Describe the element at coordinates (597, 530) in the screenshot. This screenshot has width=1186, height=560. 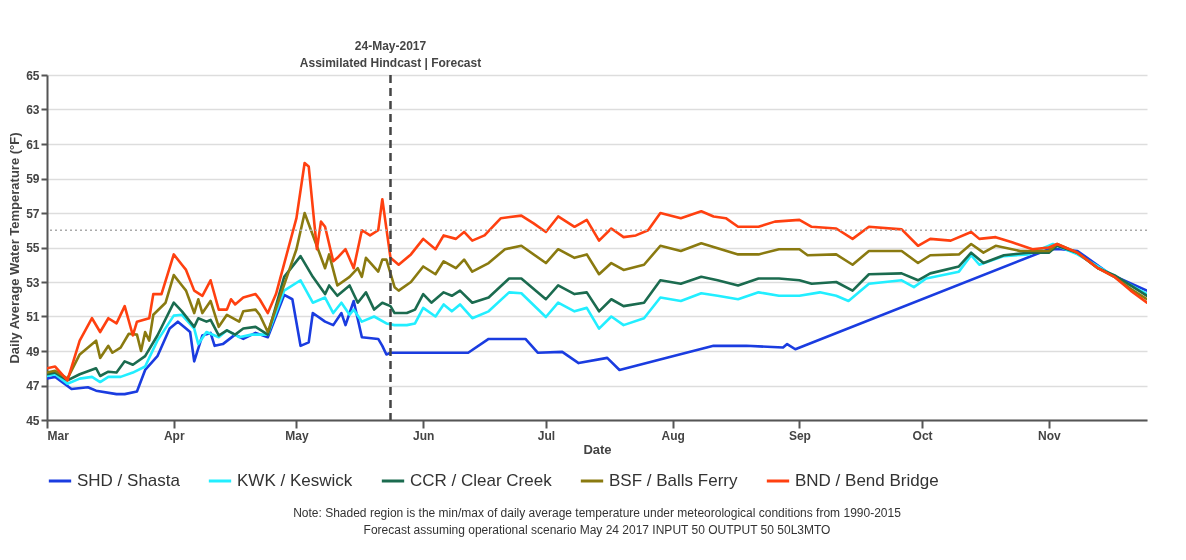
I see `text: Forecast assuming operational scenario May 24 2017 INPUT 50 OUTPUT 50 50L3MTO` at that location.